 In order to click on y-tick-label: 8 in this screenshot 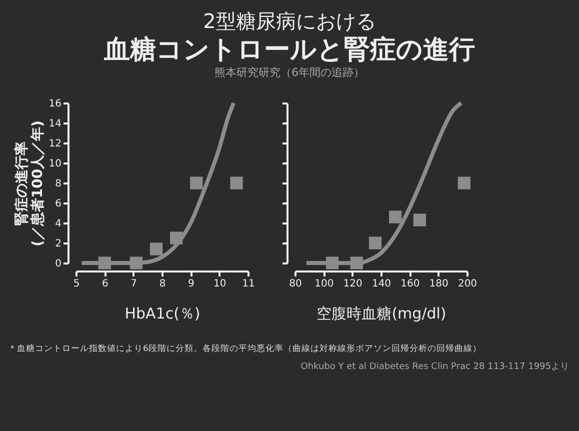, I will do `click(58, 184)`.